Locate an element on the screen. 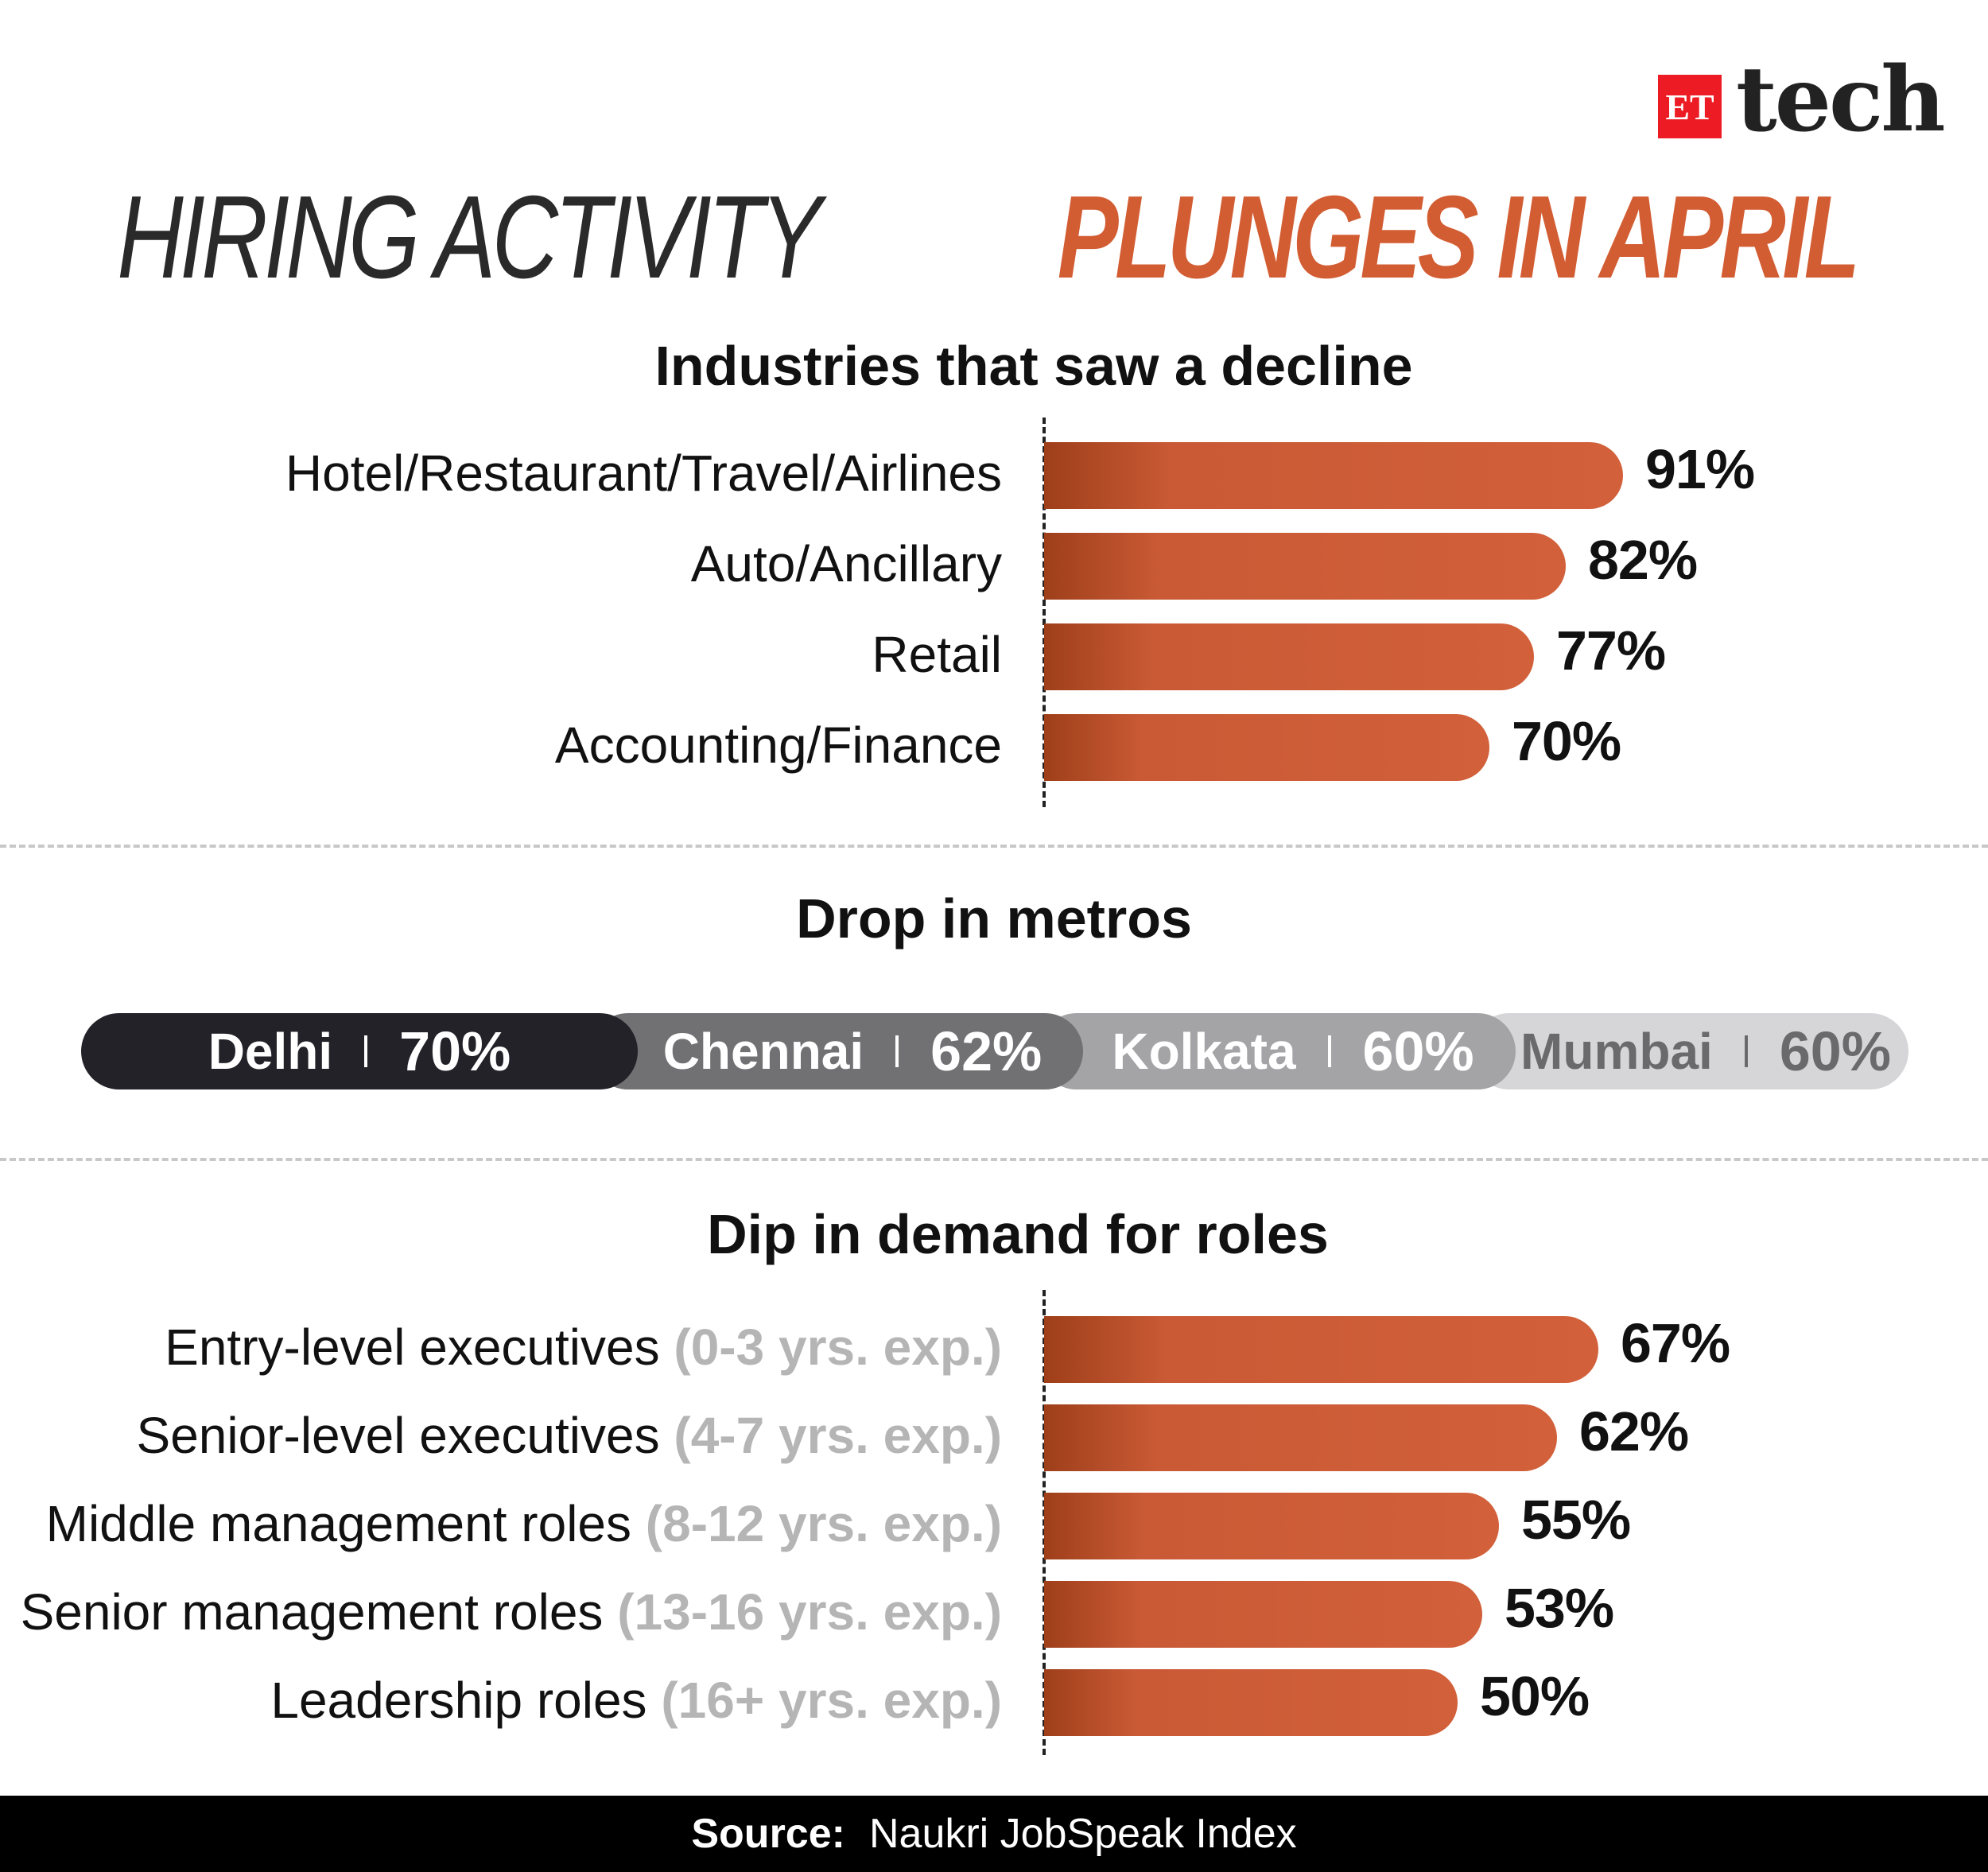 The width and height of the screenshot is (1988, 1872). industry-label: Accounting/Finance is located at coordinates (778, 745).